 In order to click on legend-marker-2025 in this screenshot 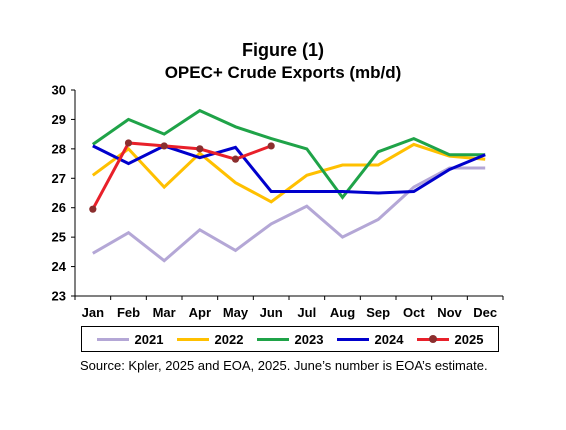, I will do `click(432, 338)`.